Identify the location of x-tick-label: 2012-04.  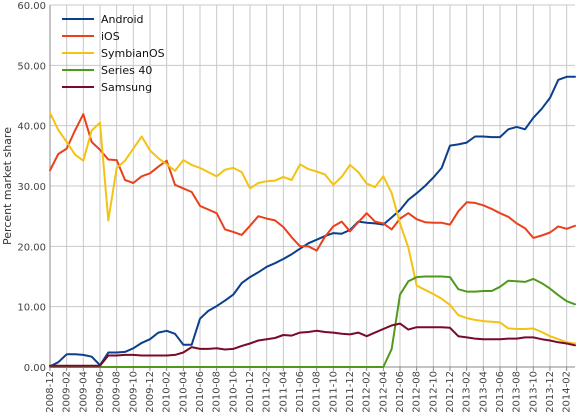
(383, 392).